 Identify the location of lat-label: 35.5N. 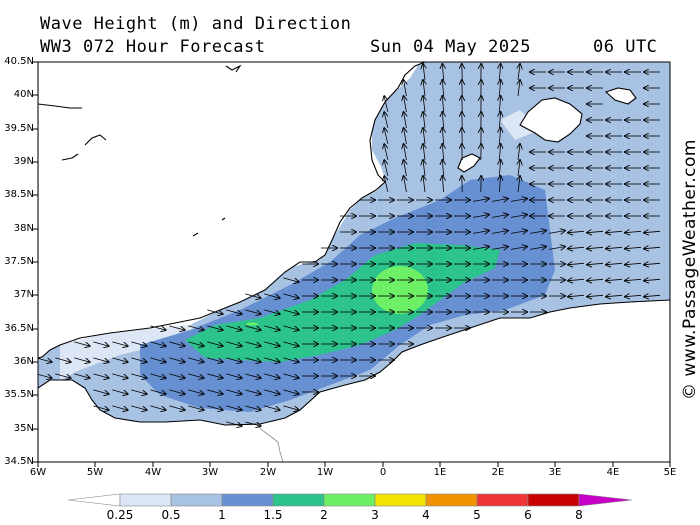
(19, 394).